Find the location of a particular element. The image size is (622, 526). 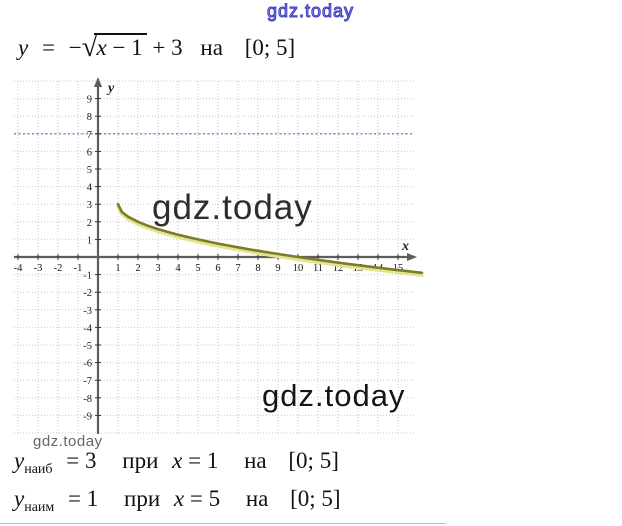

x-tick-label: 12 is located at coordinates (338, 268).